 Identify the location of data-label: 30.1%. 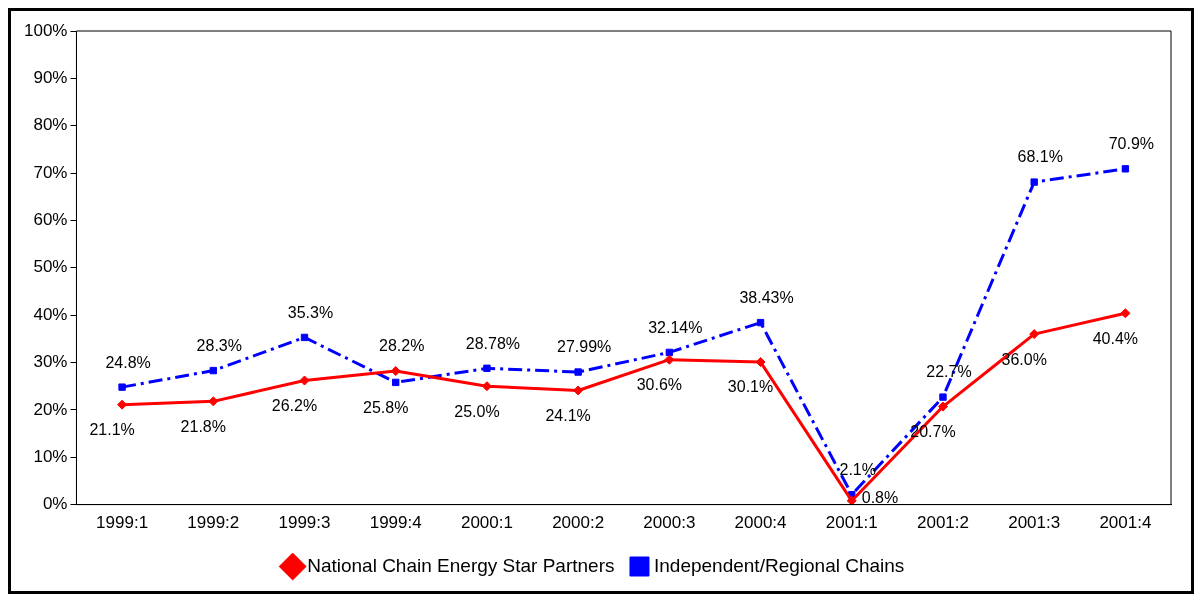
(750, 387).